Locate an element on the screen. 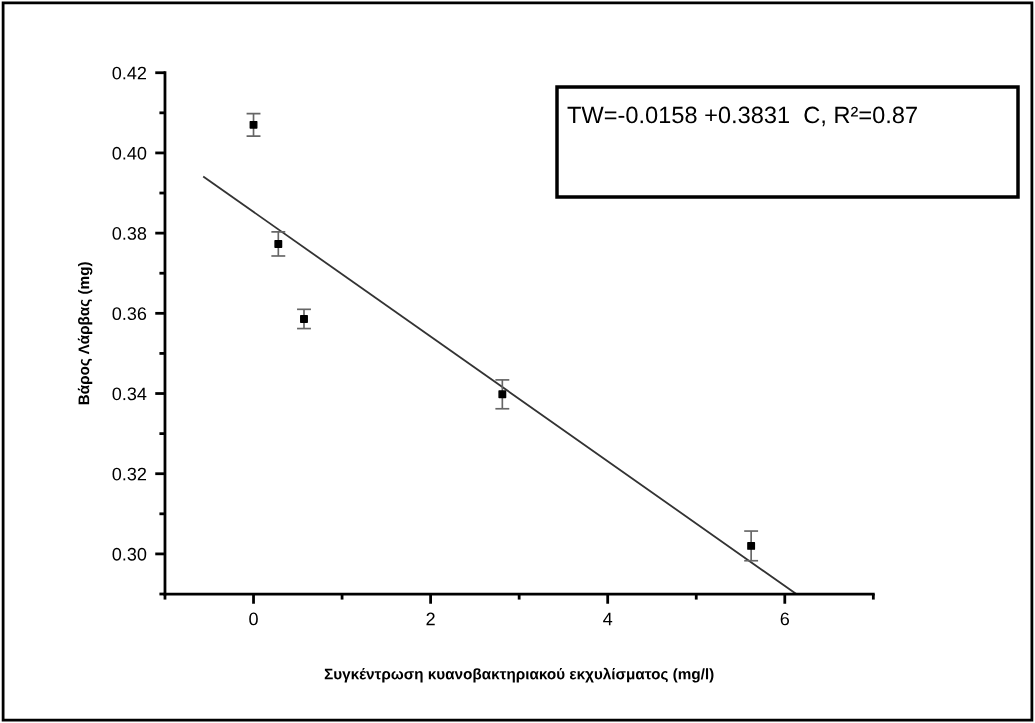  y-tick-label: 0.42 is located at coordinates (129, 73).